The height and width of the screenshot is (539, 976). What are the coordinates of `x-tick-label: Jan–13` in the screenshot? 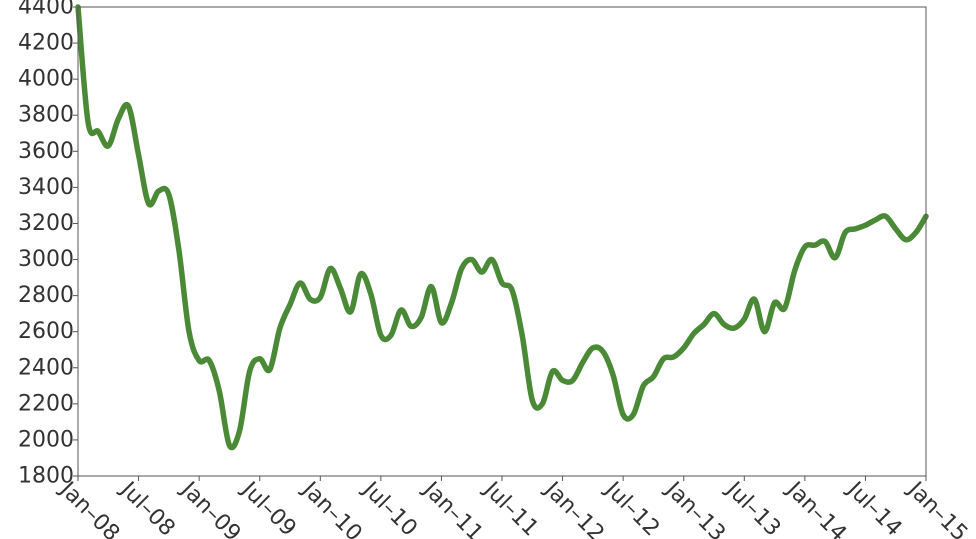 It's located at (694, 507).